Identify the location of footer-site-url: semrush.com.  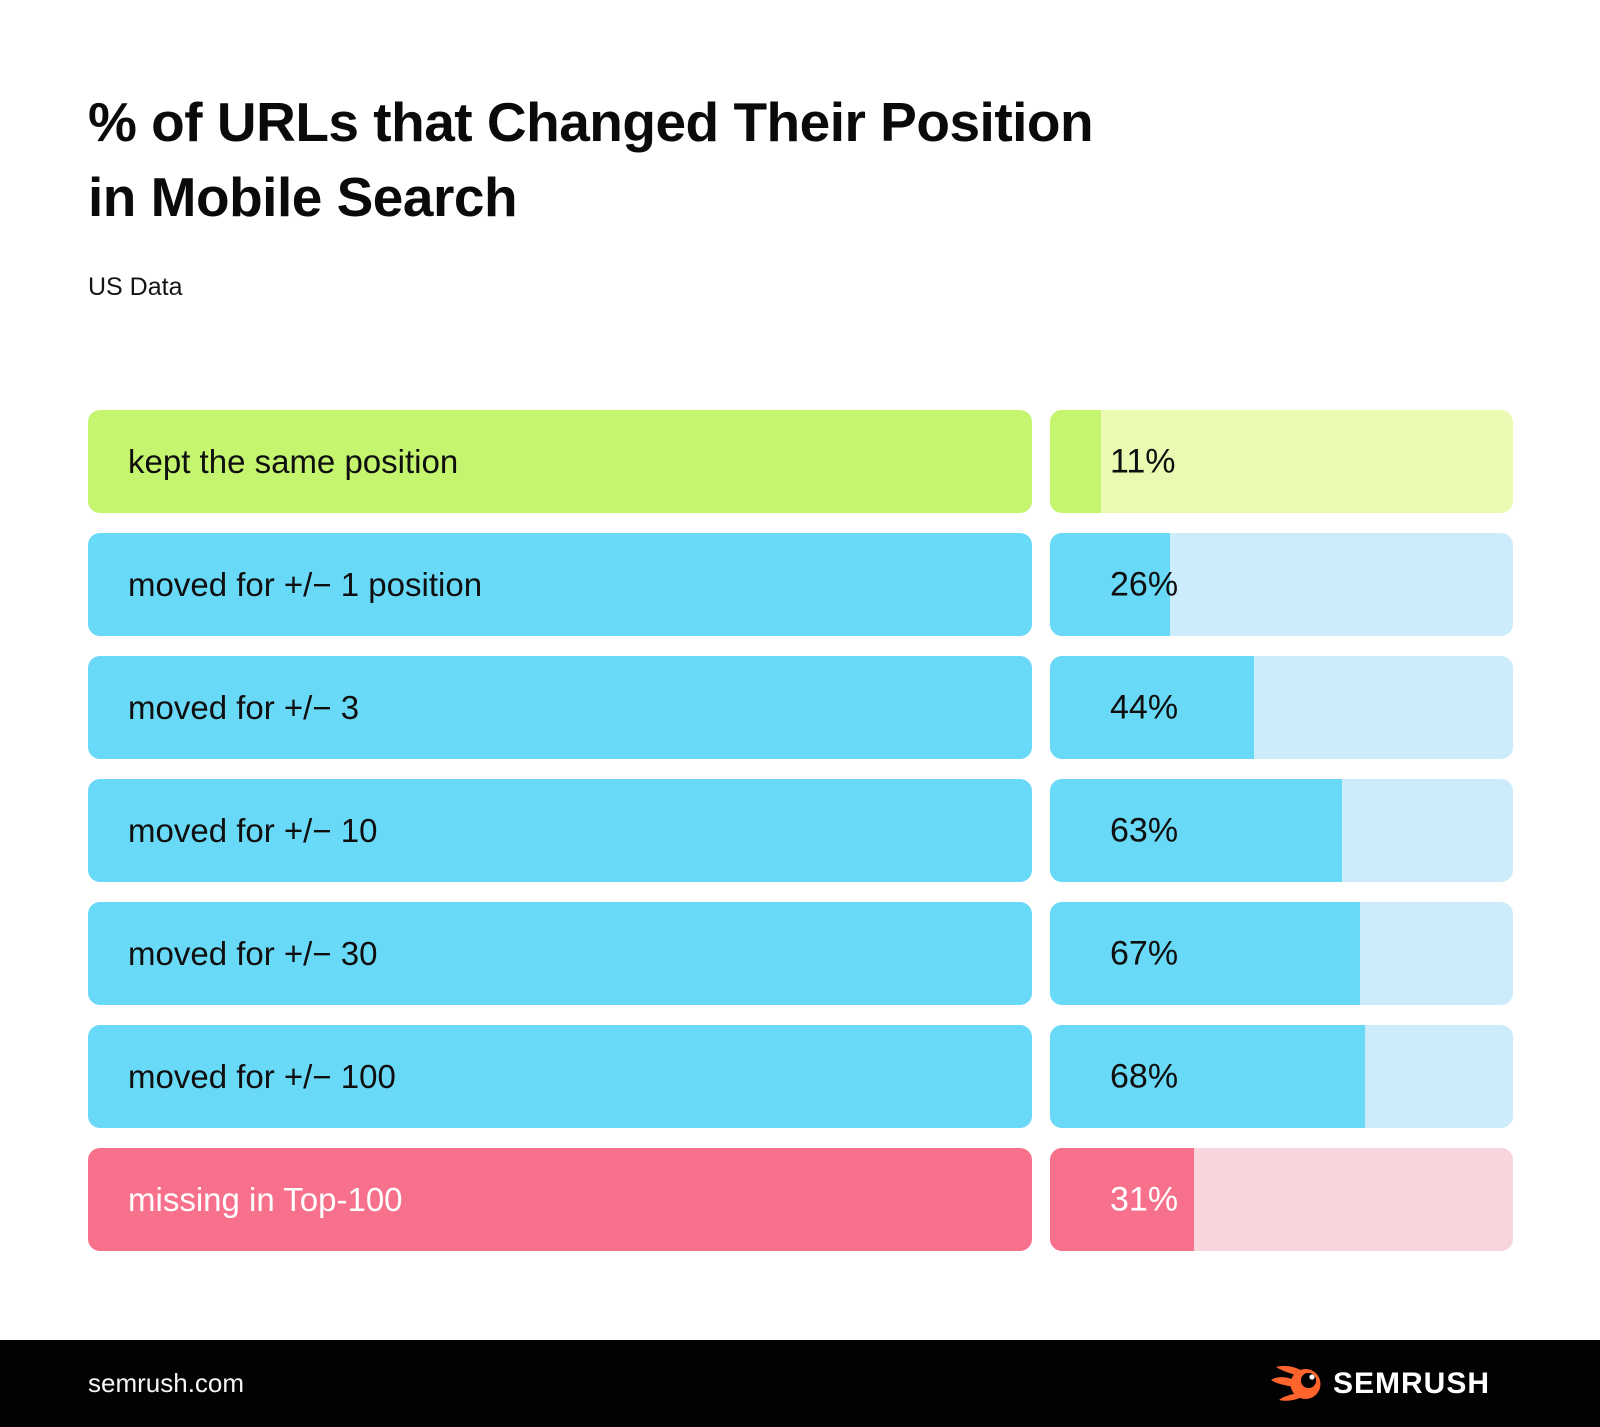
(166, 1383).